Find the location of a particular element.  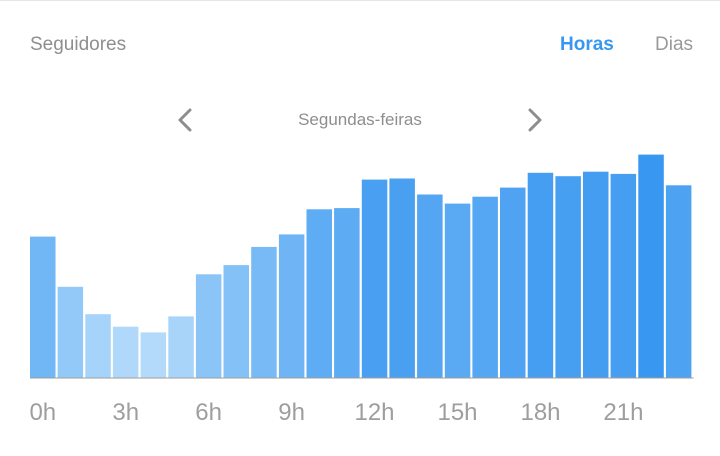

next-day-button is located at coordinates (534, 120).